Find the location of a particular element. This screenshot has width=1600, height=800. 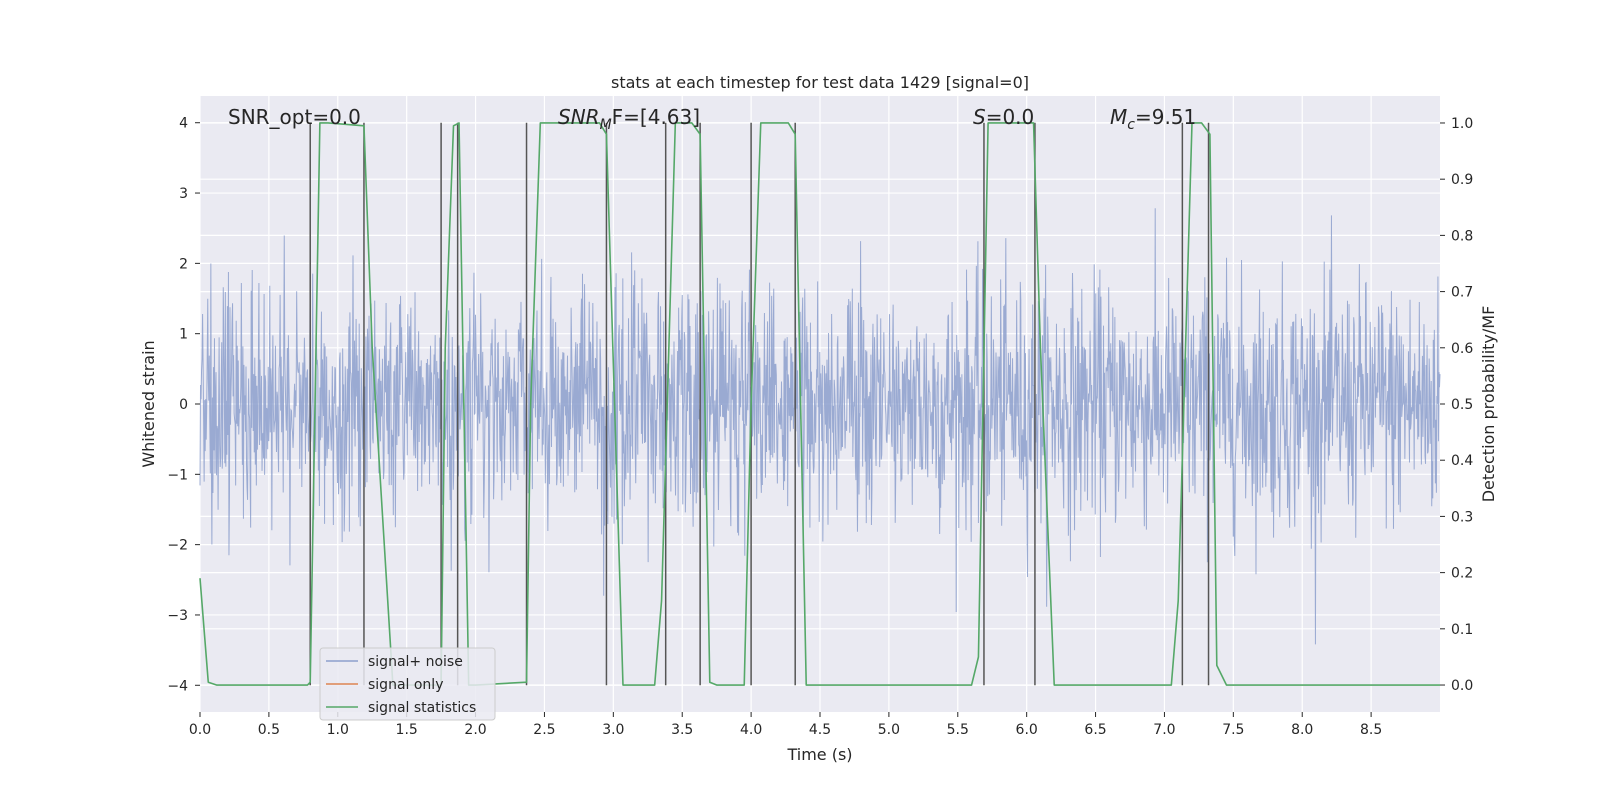

x-tick-label: 1.0 is located at coordinates (338, 730).